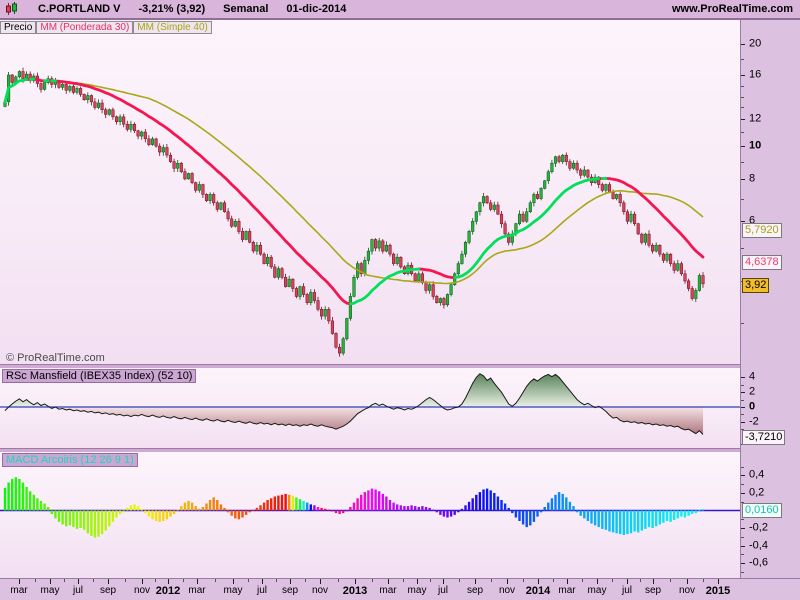 This screenshot has height=600, width=800. Describe the element at coordinates (18, 27) in the screenshot. I see `legend-price: Precio` at that location.